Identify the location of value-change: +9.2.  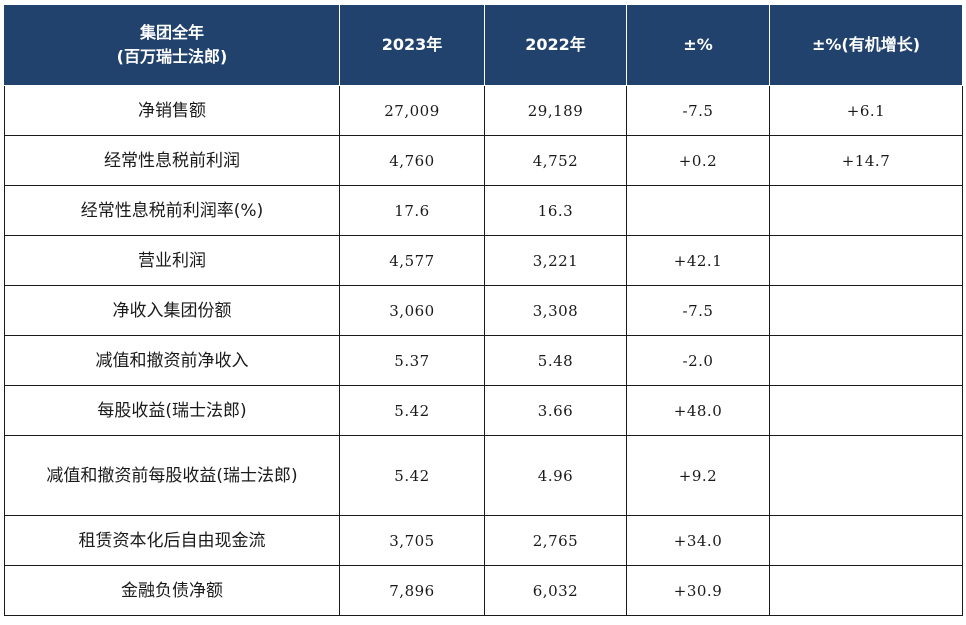
(698, 475).